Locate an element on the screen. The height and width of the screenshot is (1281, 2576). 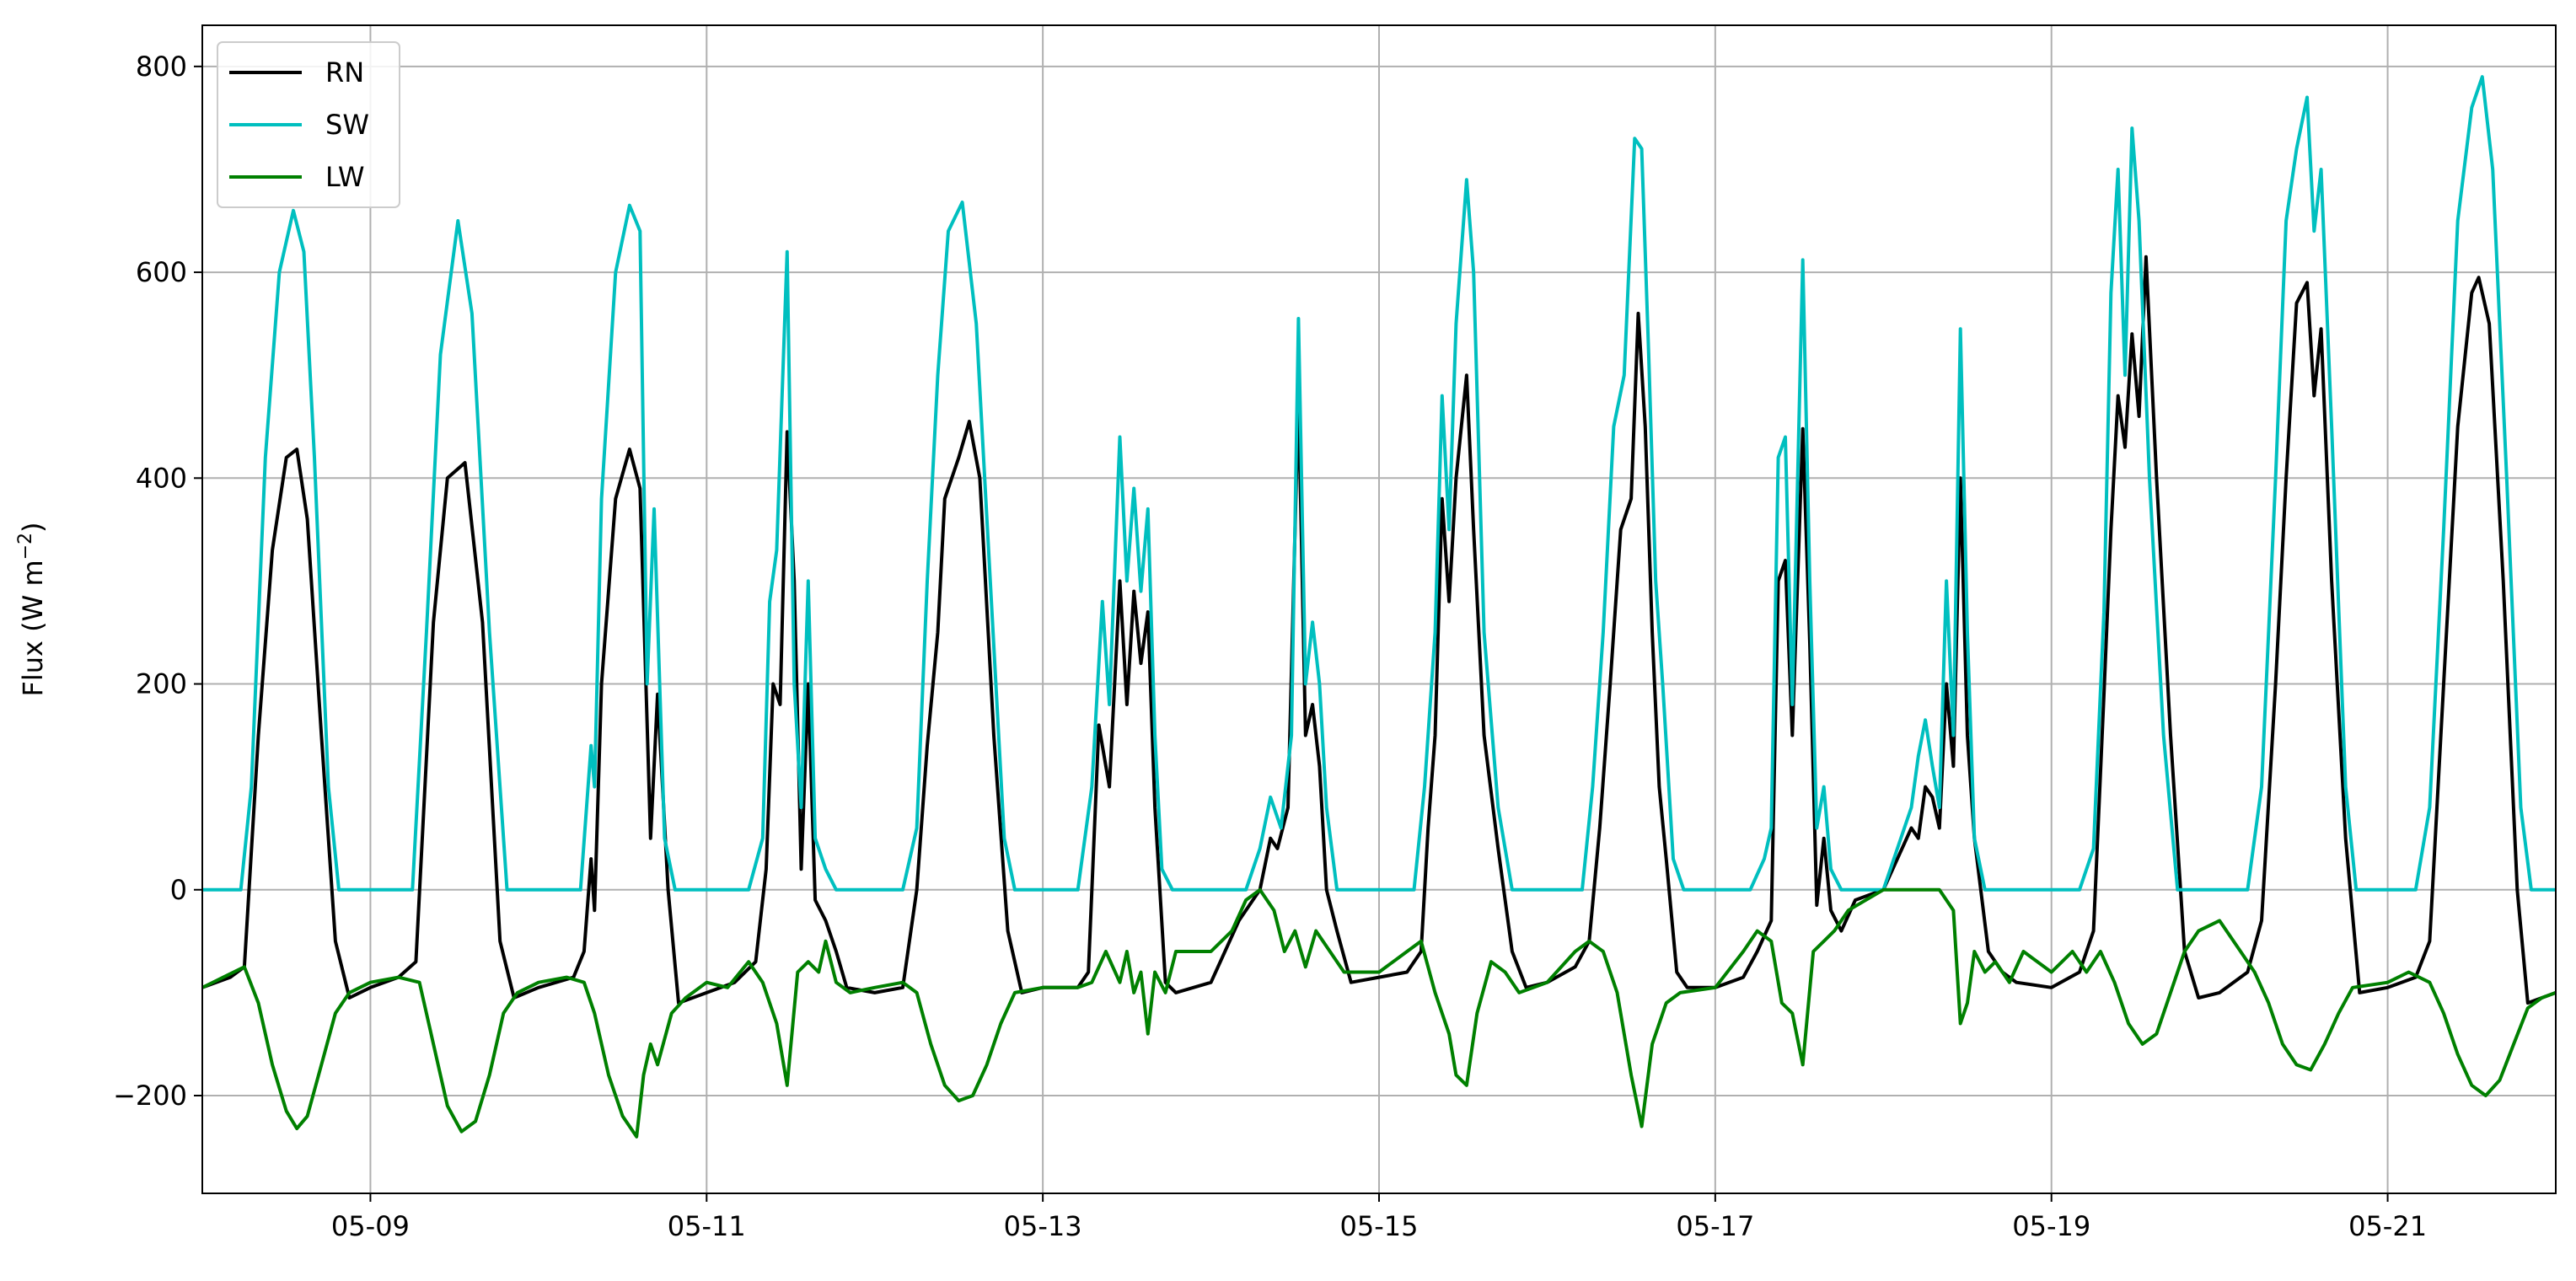
legend-label-lw: LW is located at coordinates (345, 177).